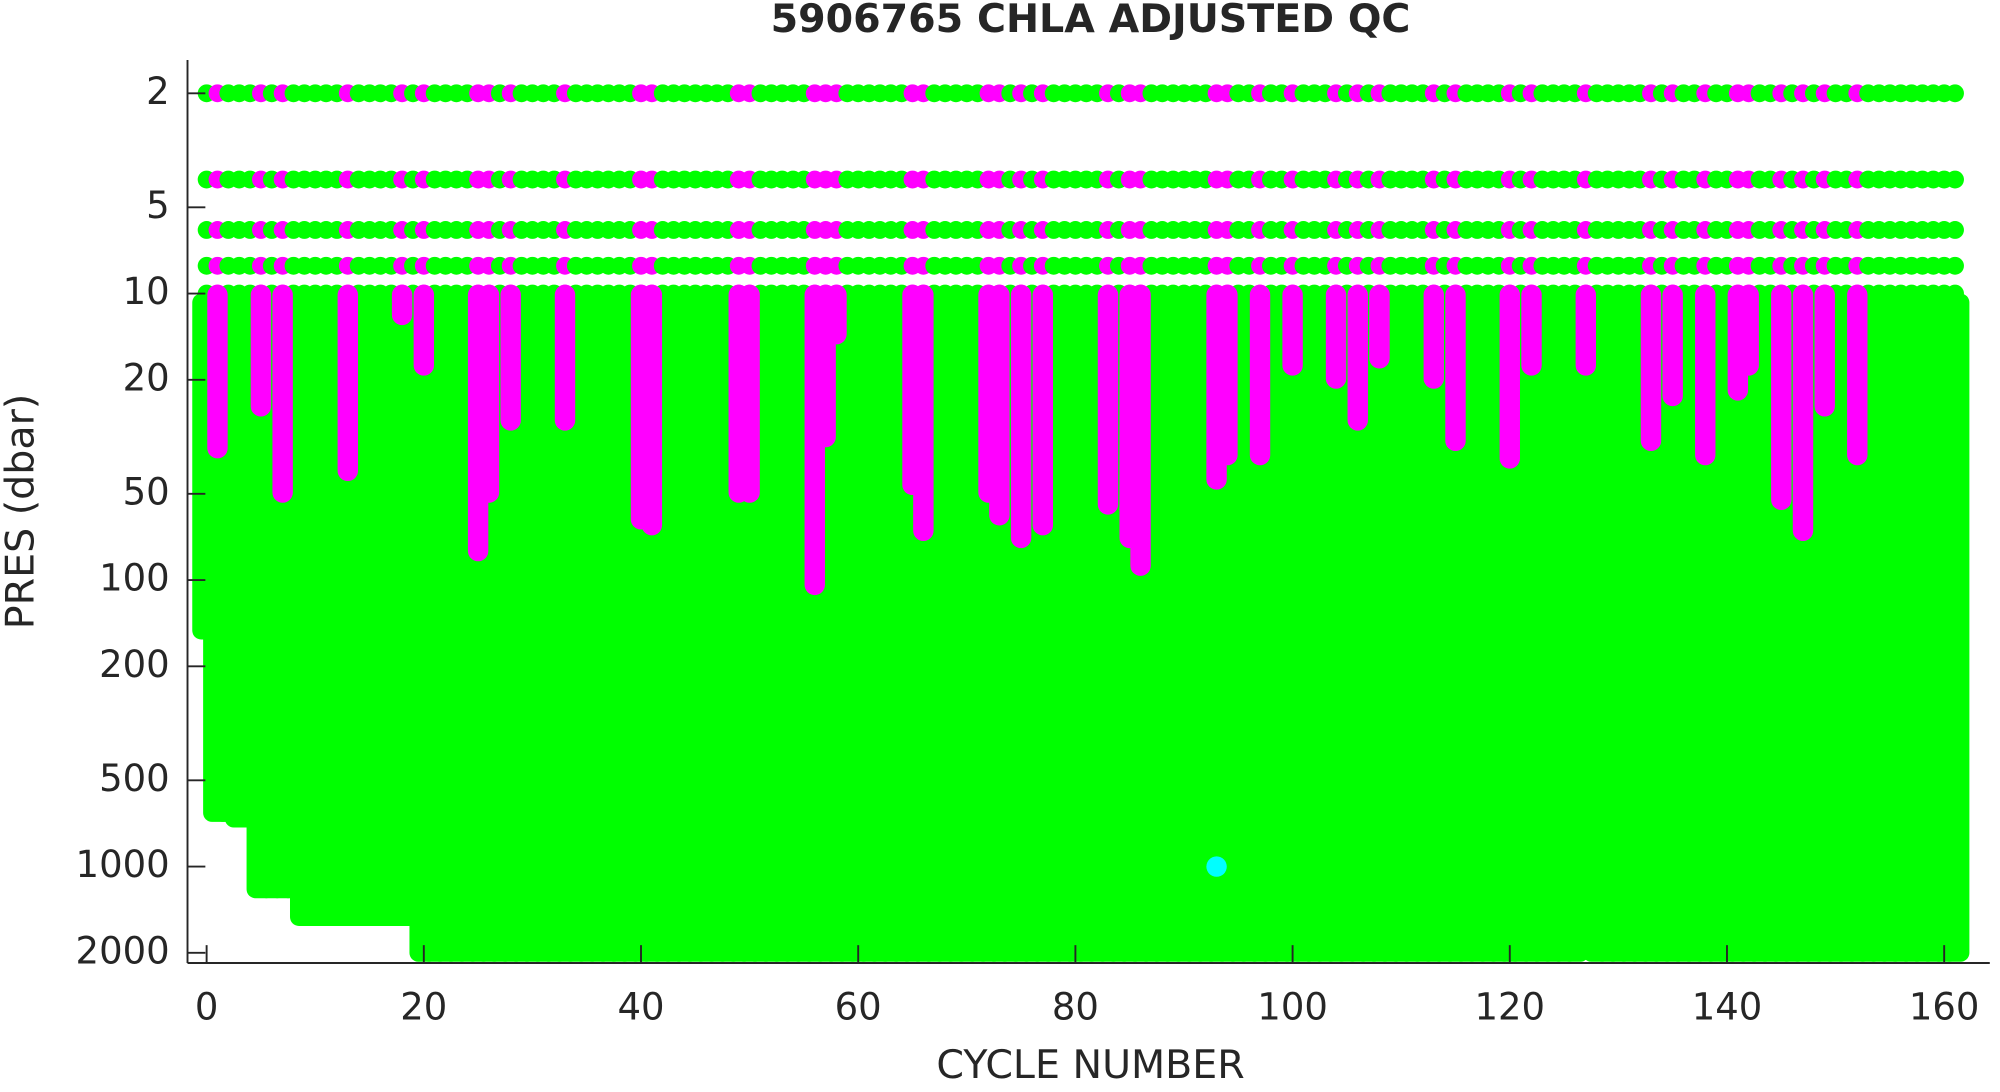  What do you see at coordinates (123, 864) in the screenshot?
I see `y-tick-label: 1000` at bounding box center [123, 864].